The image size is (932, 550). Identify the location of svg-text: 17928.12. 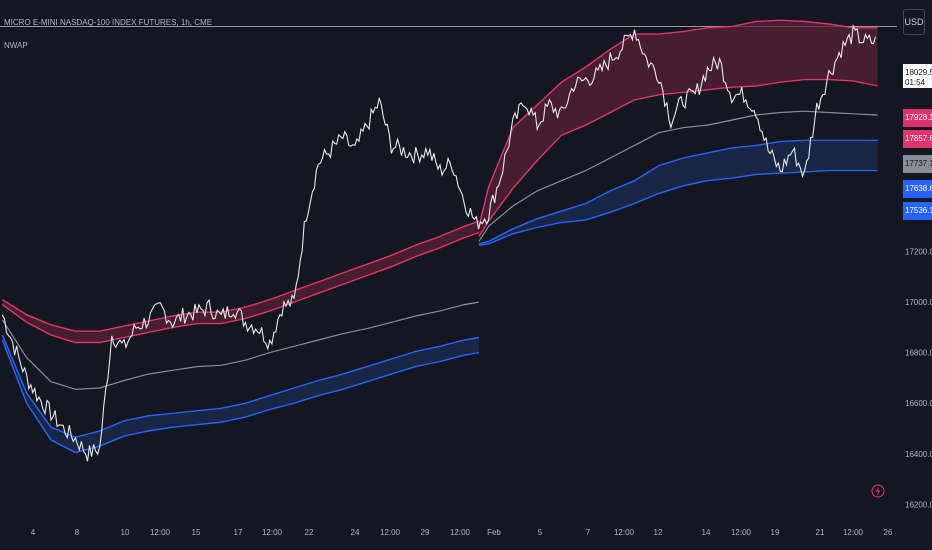
(918, 117).